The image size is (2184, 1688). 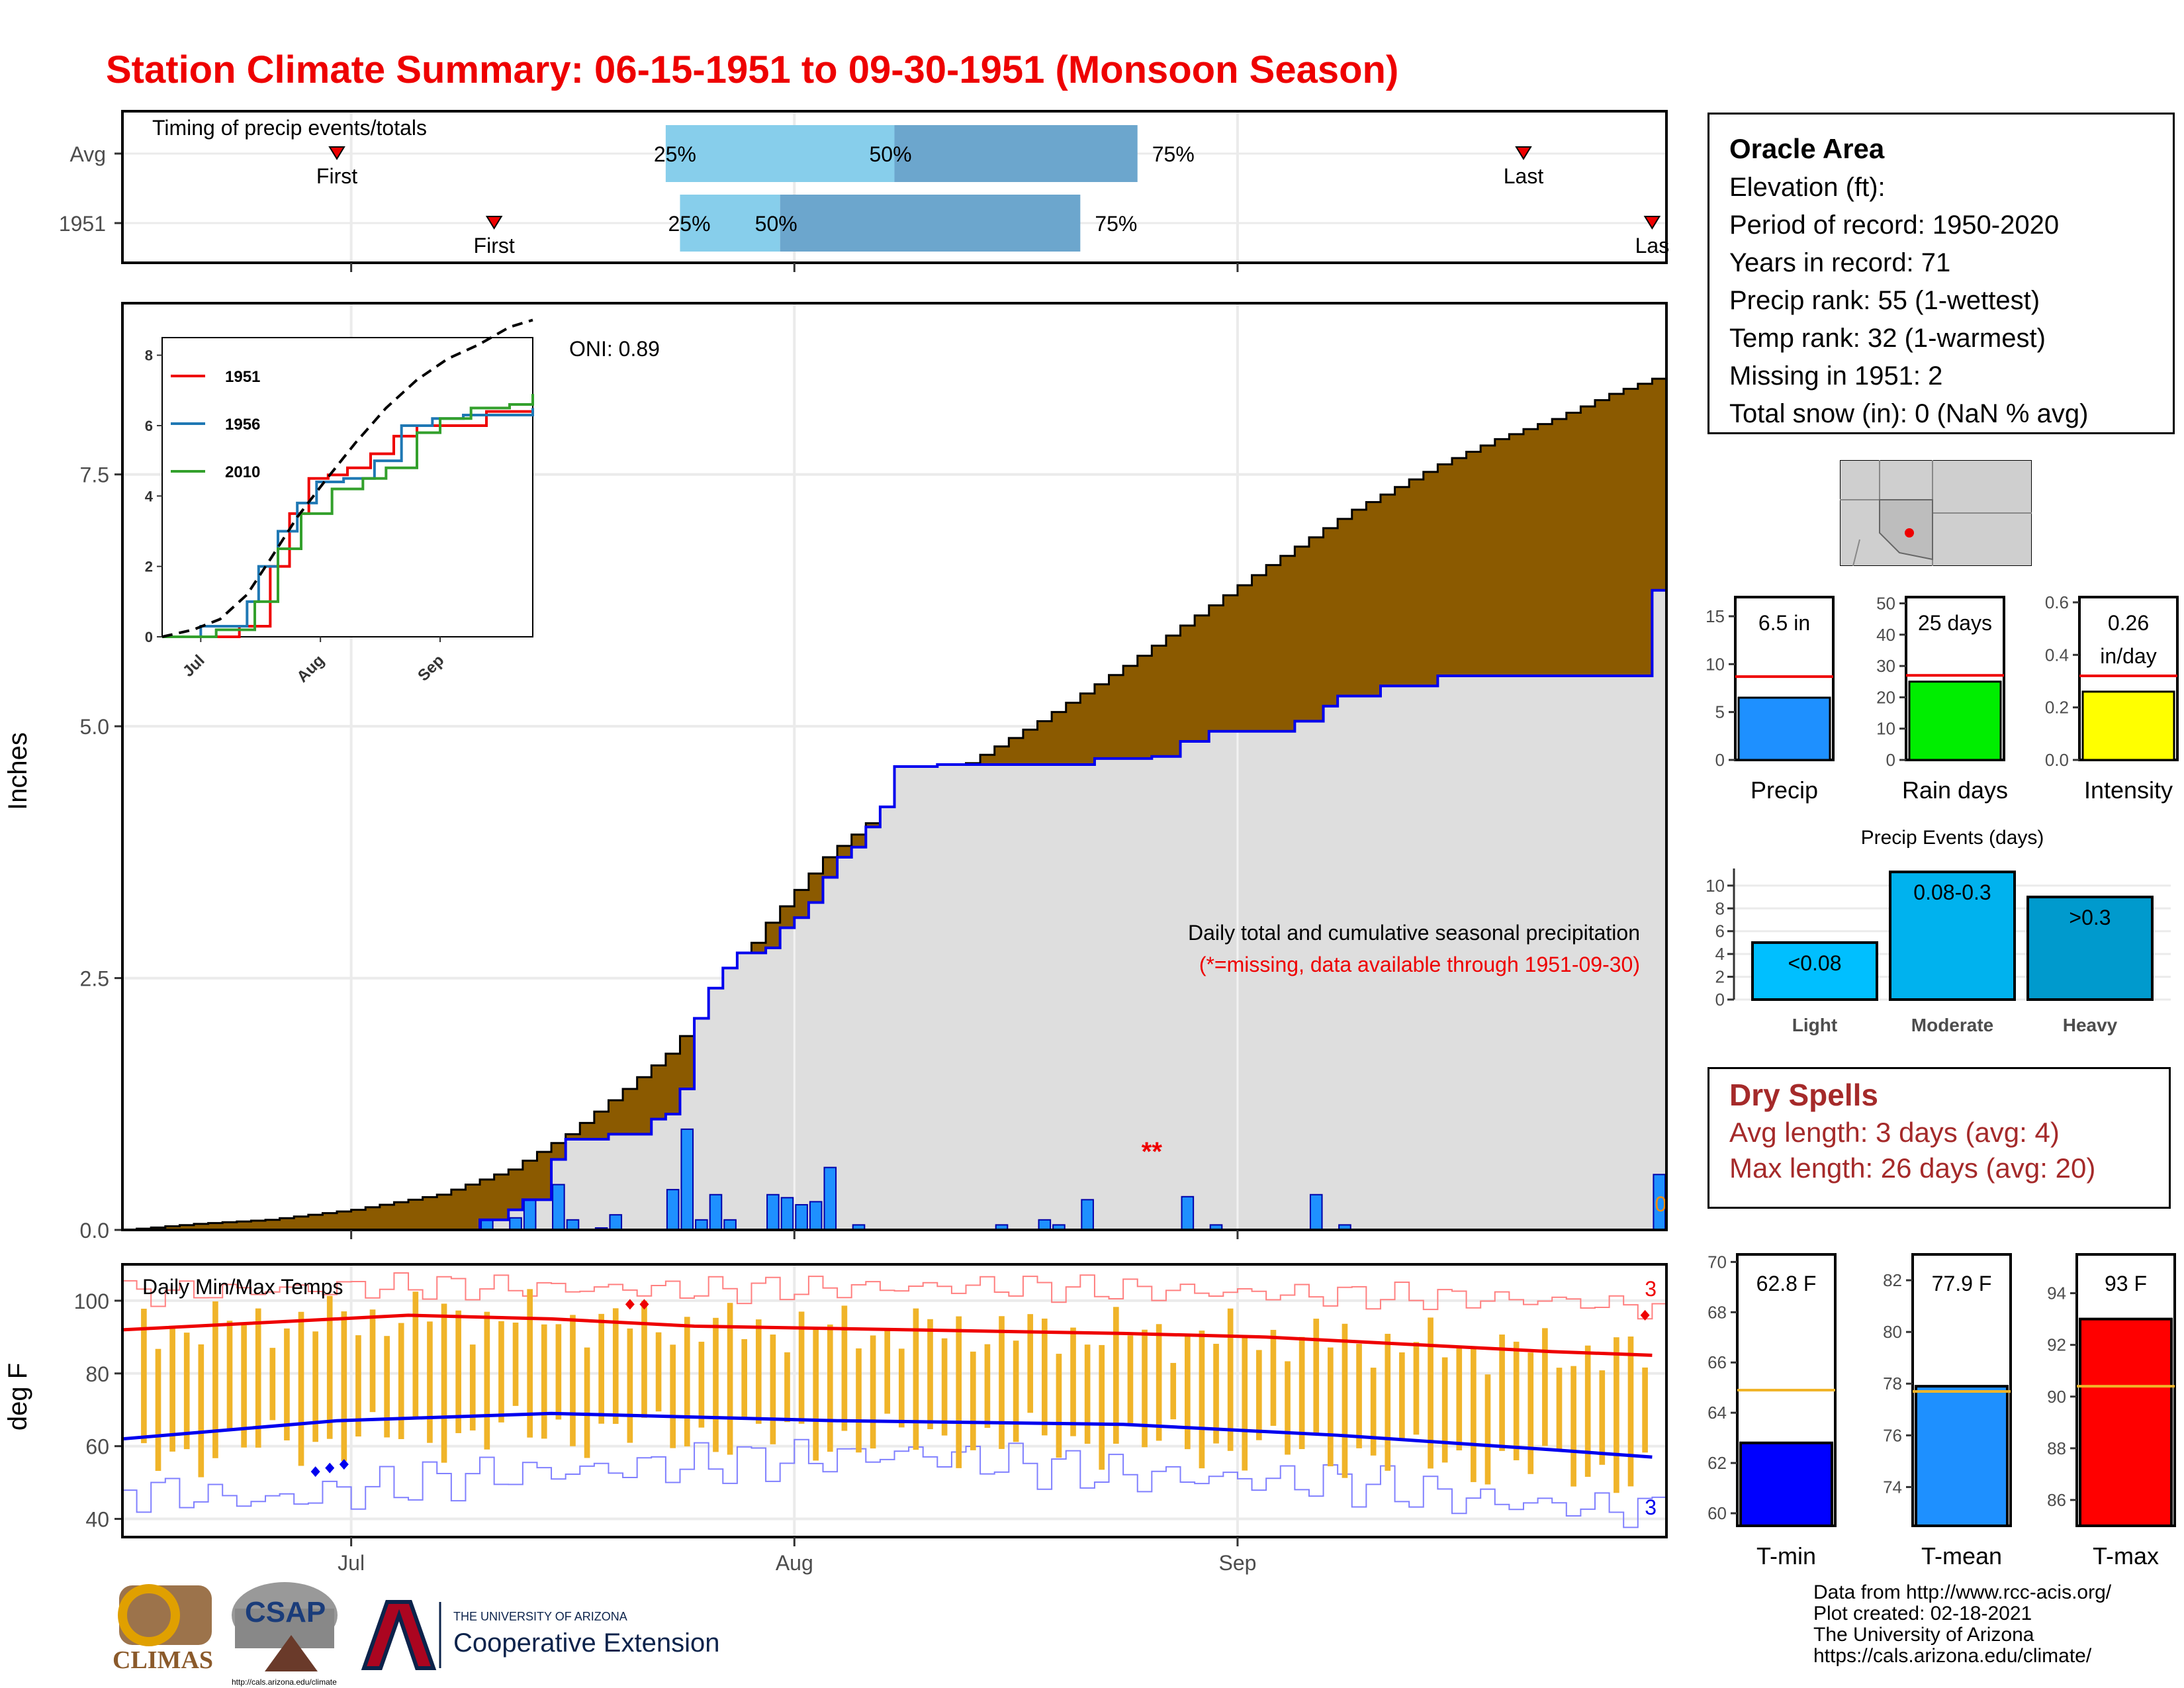 What do you see at coordinates (2057, 708) in the screenshot?
I see `mini-bar-y-tick-label: 0.2` at bounding box center [2057, 708].